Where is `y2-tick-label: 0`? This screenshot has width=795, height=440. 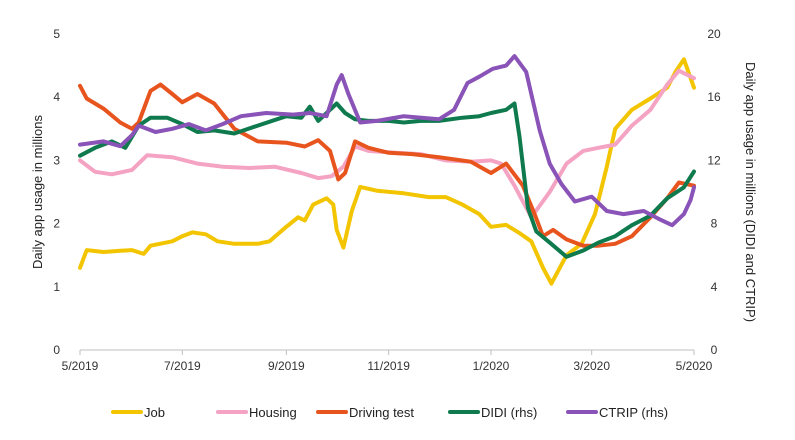
y2-tick-label: 0 is located at coordinates (714, 350).